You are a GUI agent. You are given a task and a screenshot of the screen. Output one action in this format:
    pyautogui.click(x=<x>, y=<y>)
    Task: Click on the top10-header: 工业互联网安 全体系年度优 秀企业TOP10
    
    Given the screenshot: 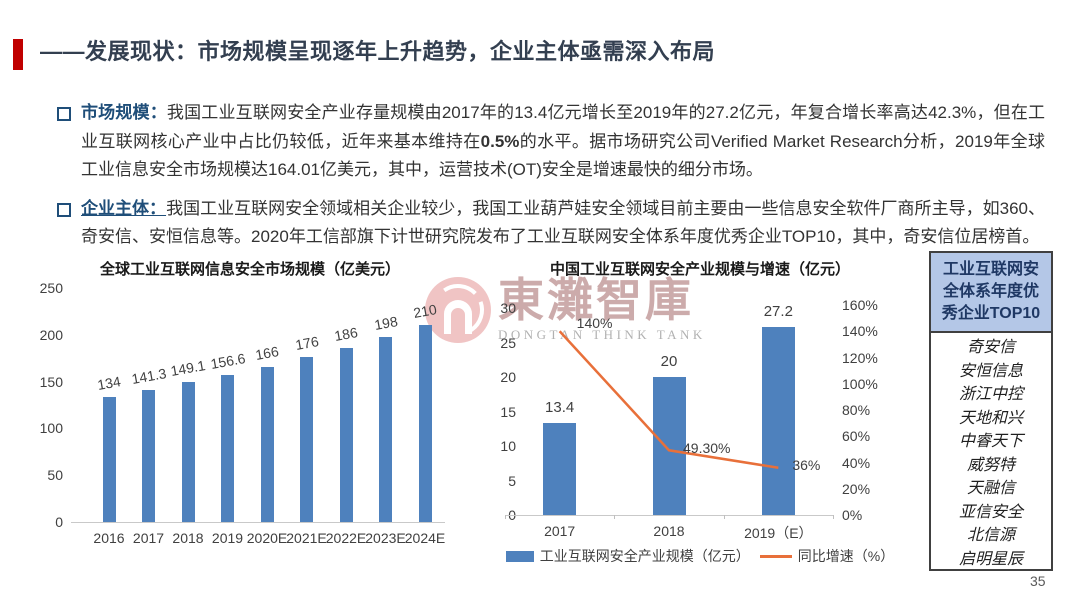 What is the action you would take?
    pyautogui.click(x=991, y=293)
    